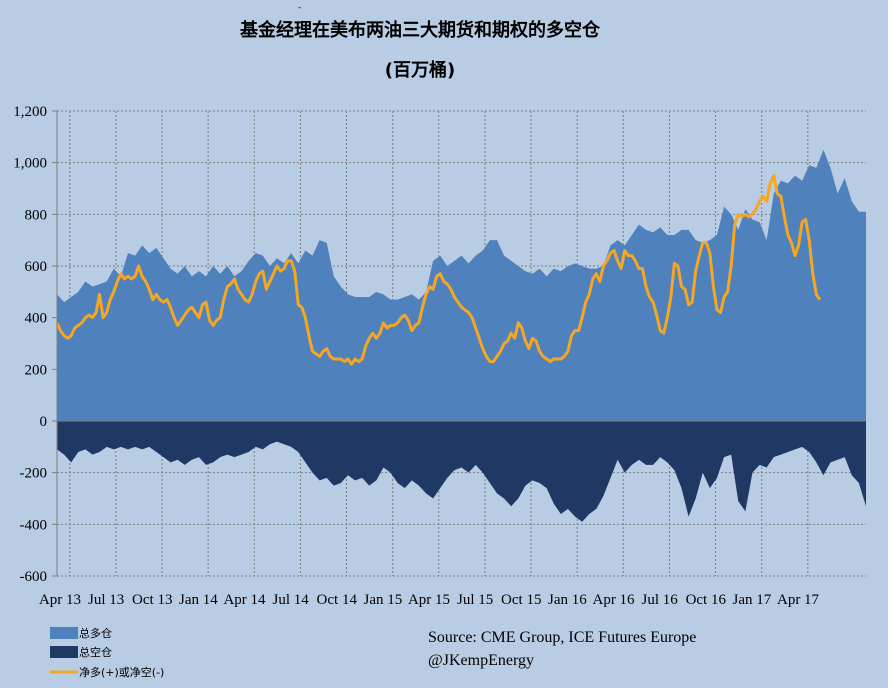 The height and width of the screenshot is (688, 888). I want to click on chart-subtitle: (百万桶), so click(420, 70).